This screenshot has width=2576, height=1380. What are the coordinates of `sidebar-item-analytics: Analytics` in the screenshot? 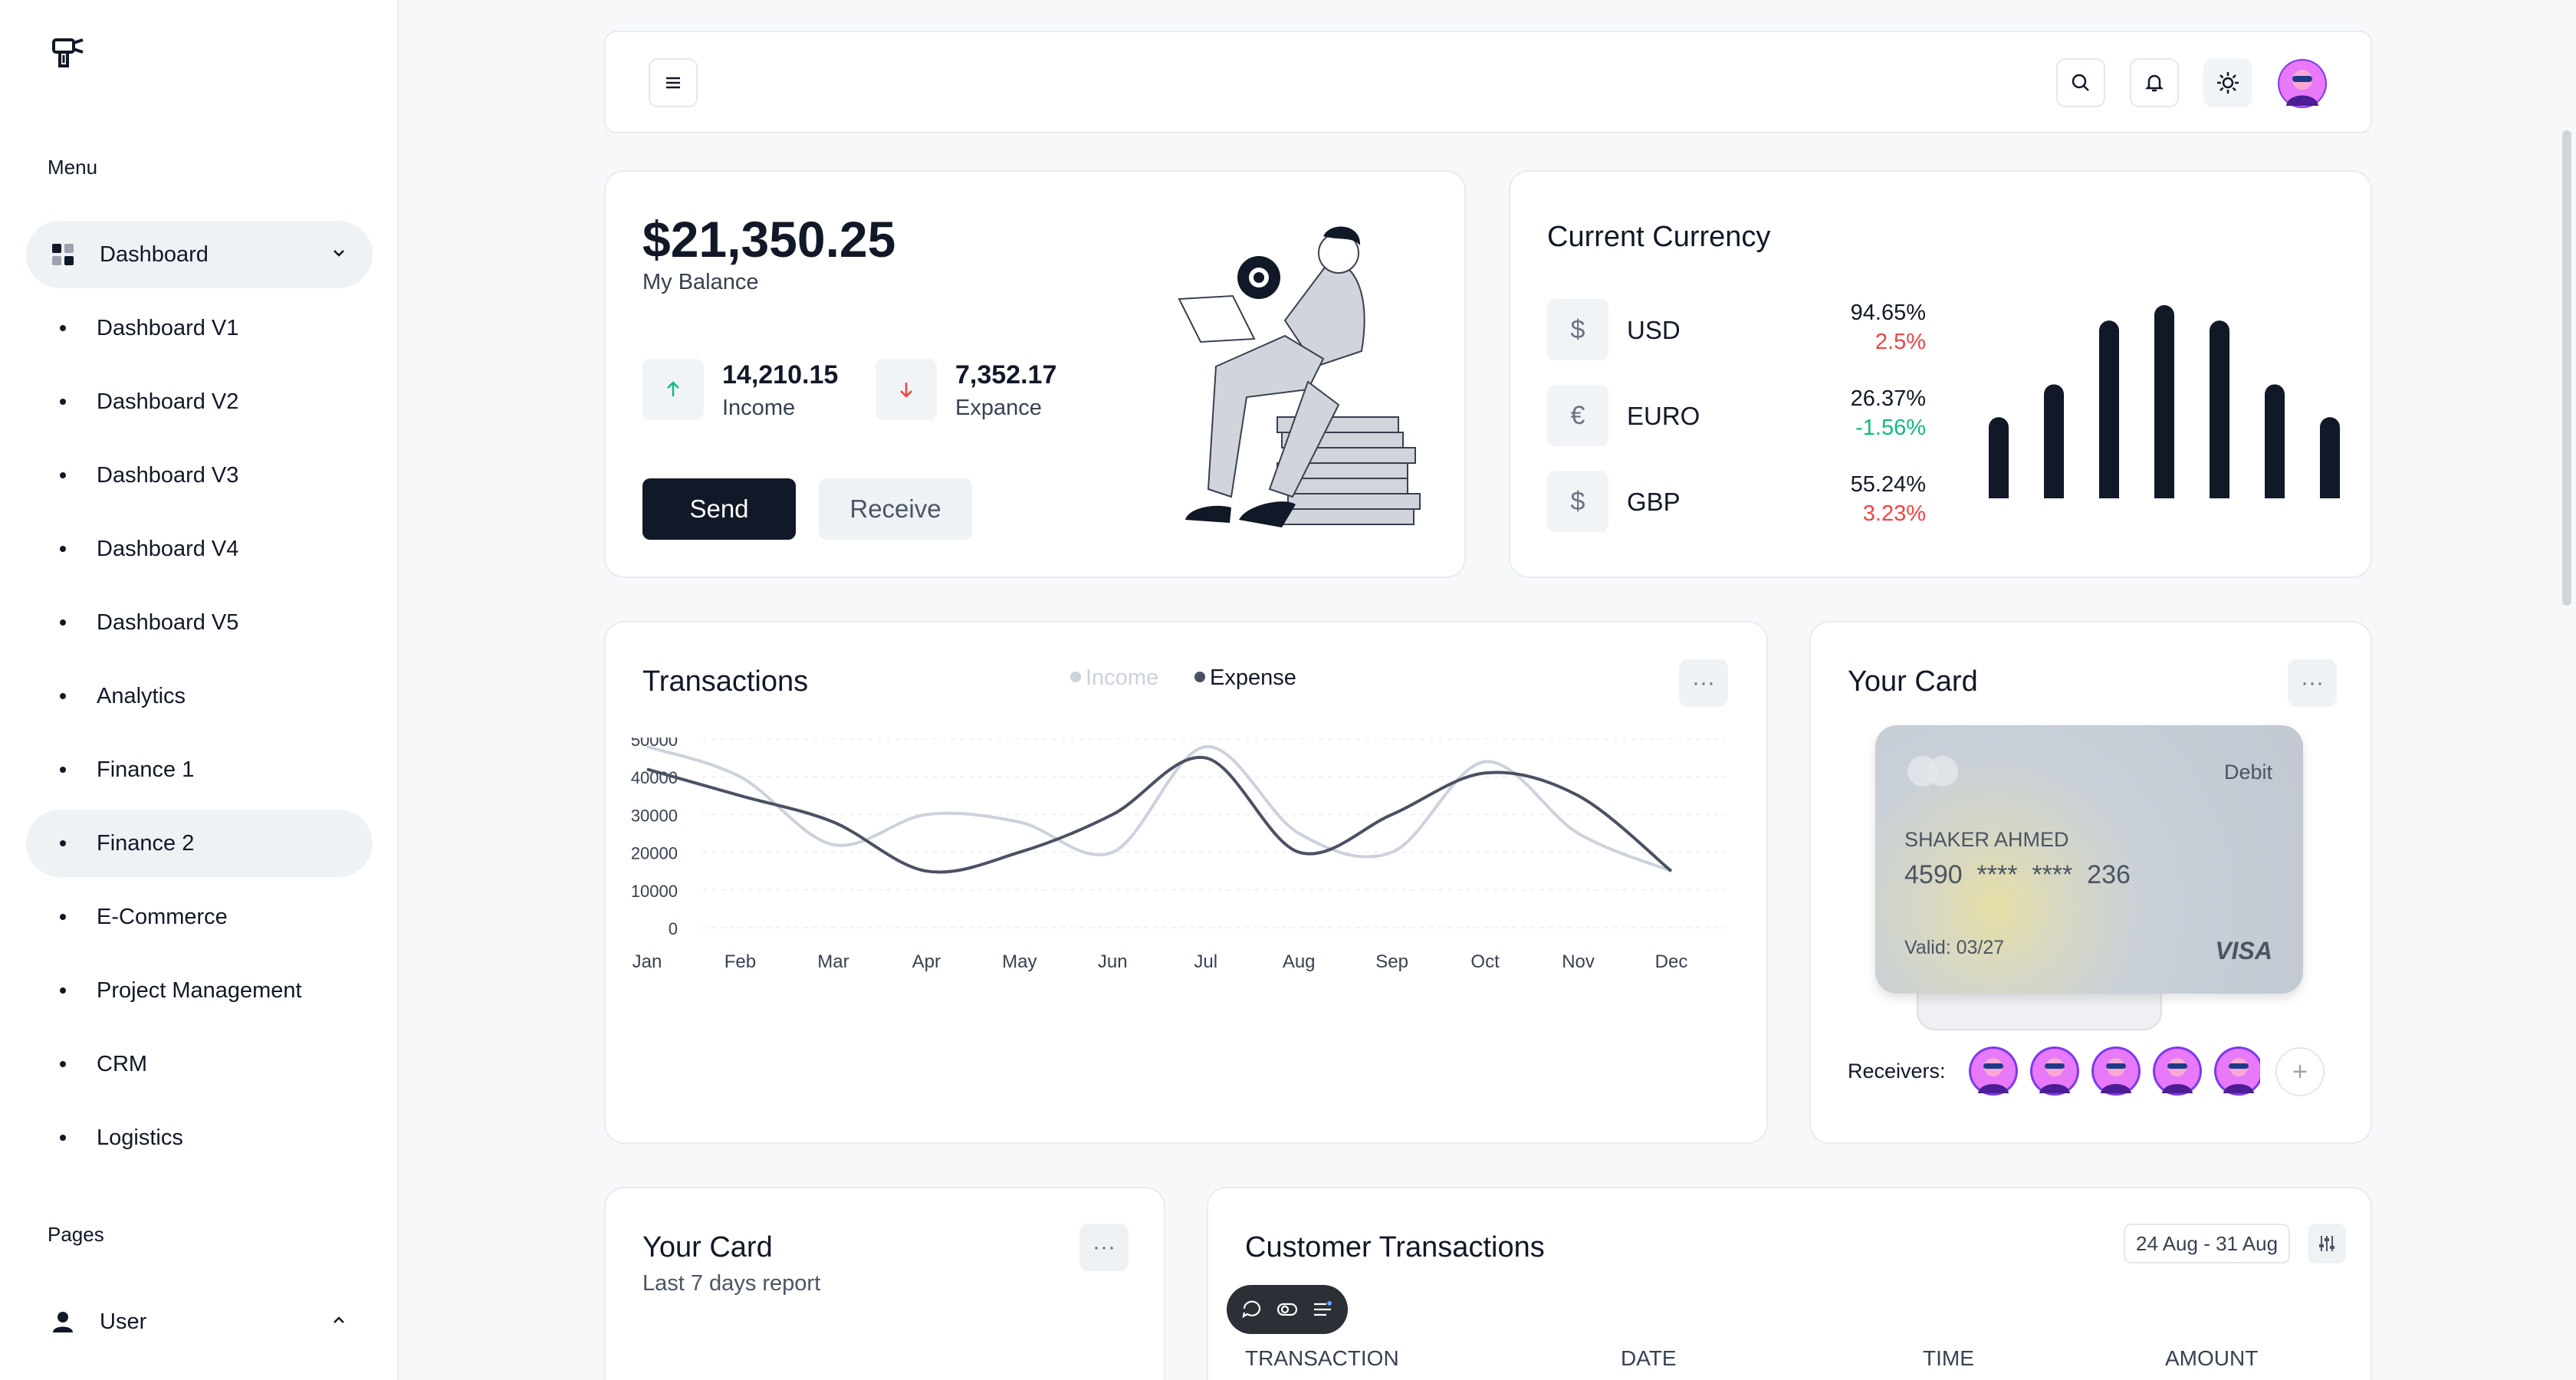 It's located at (199, 696).